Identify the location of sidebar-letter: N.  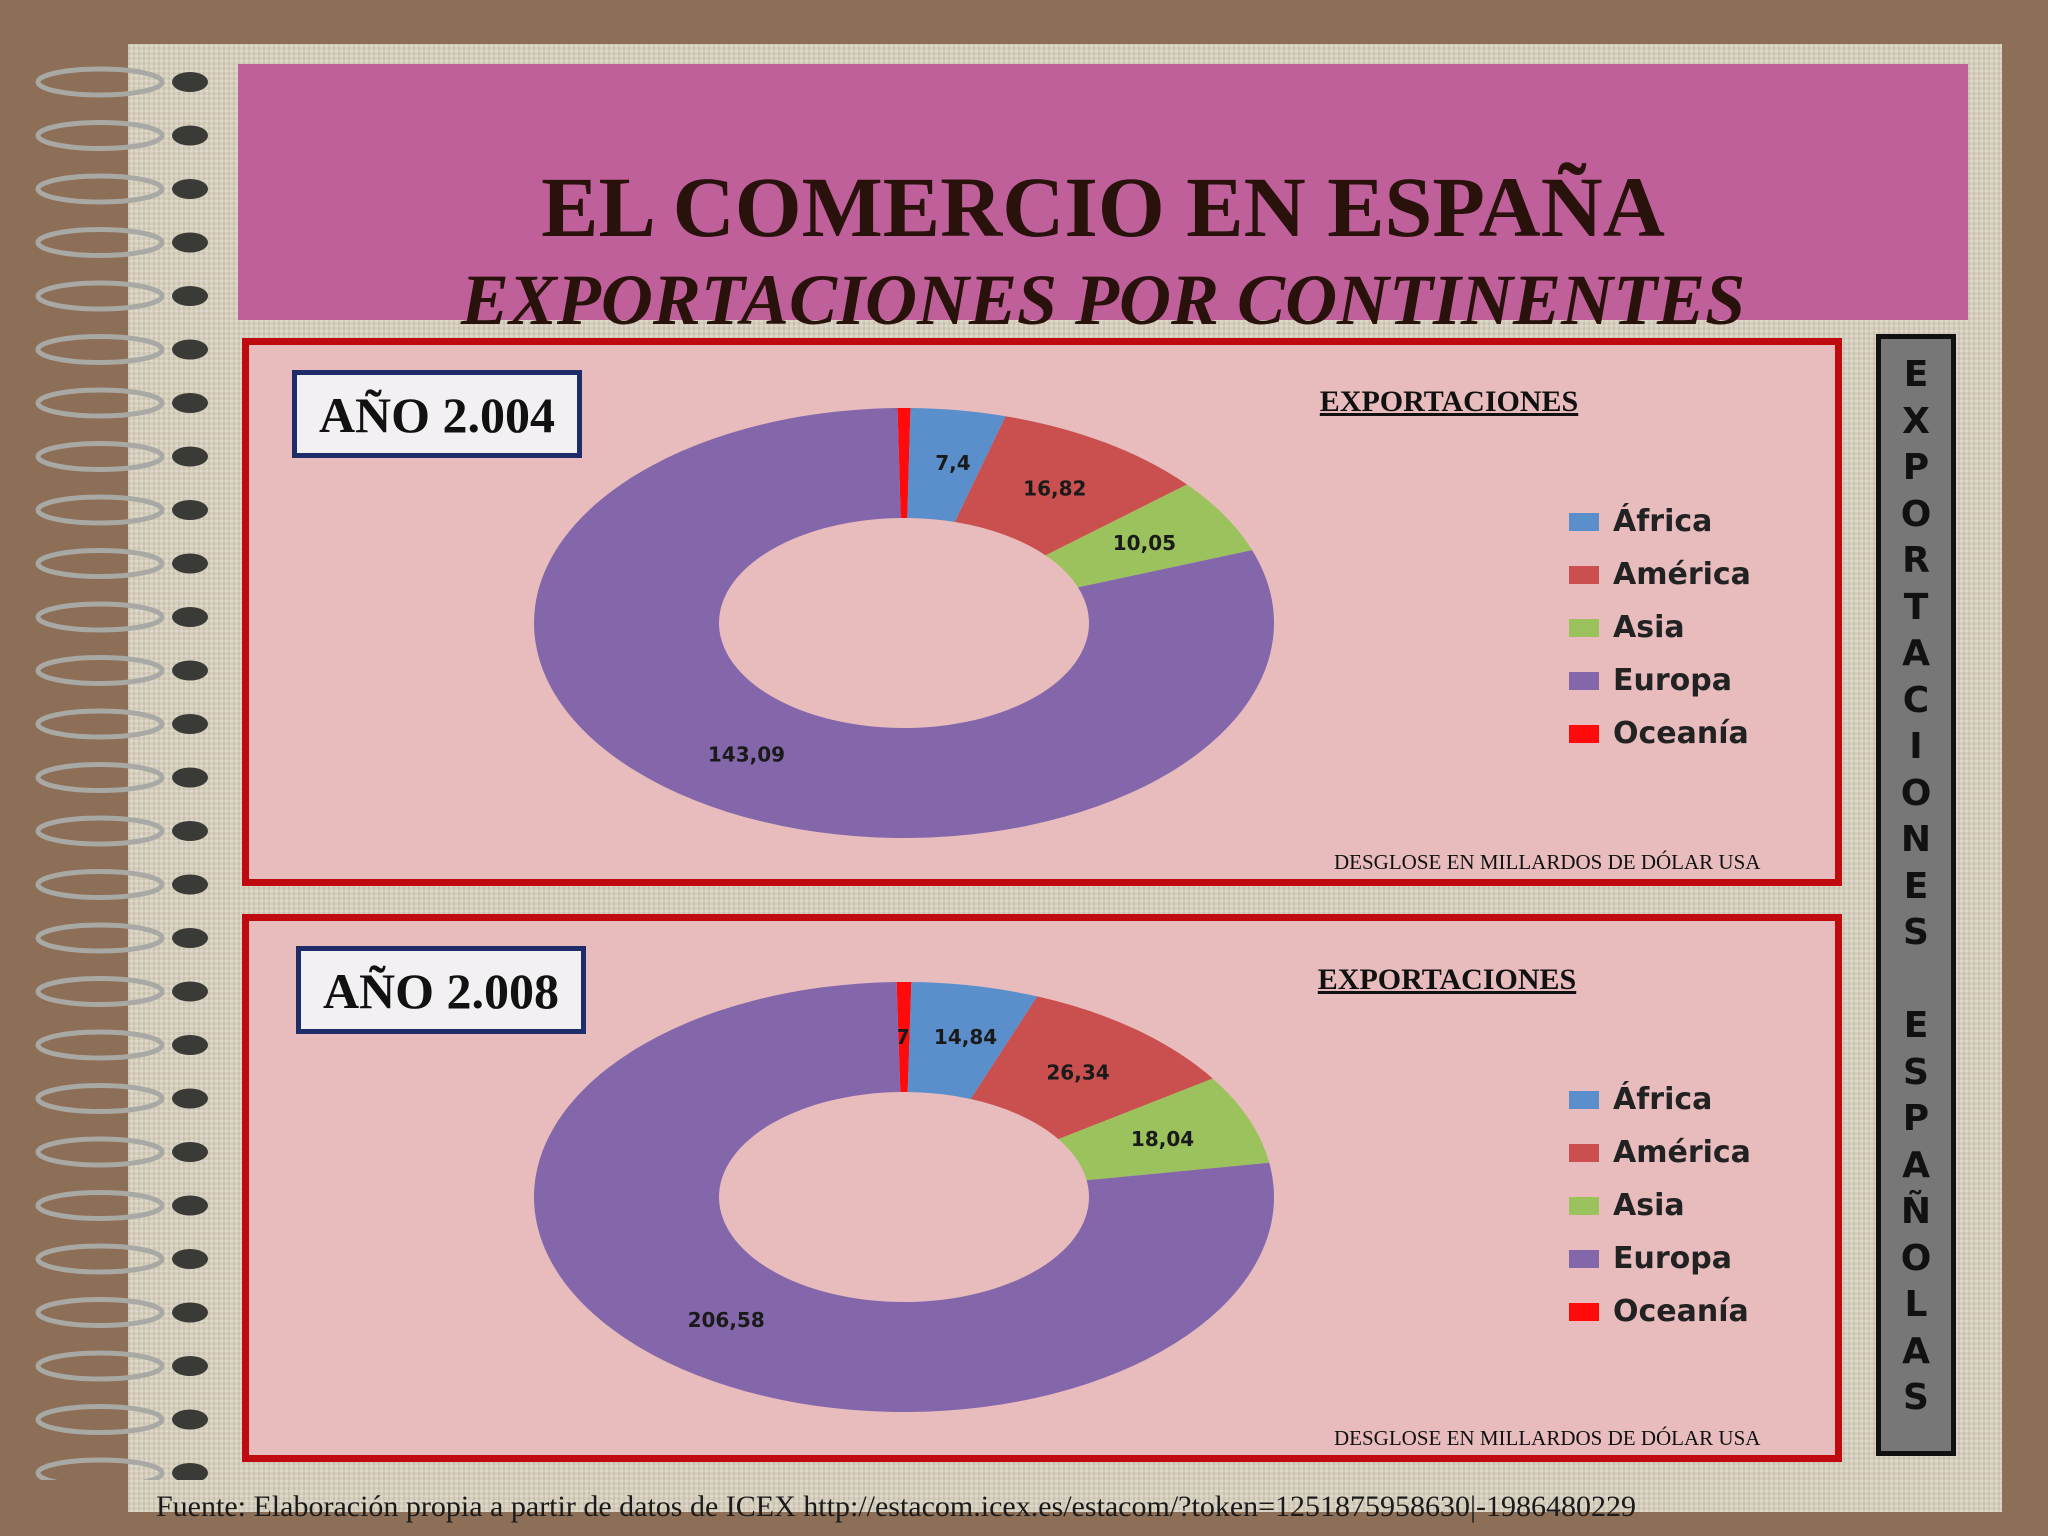
(1916, 840).